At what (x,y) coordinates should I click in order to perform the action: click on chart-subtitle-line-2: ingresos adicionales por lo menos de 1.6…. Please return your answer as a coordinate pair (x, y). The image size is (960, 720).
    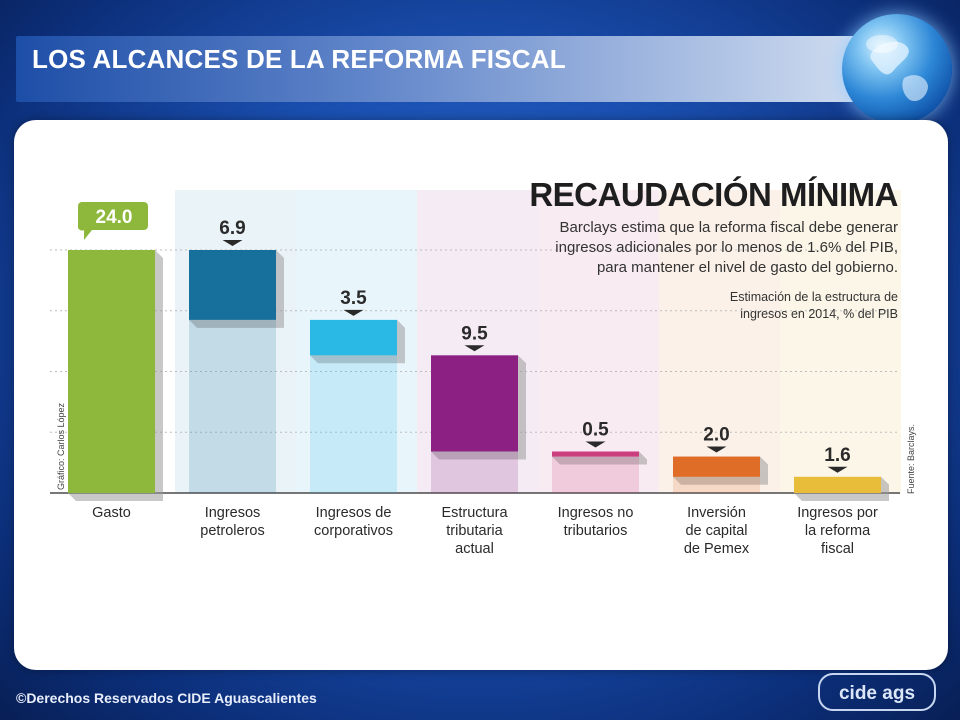
    Looking at the image, I should click on (726, 247).